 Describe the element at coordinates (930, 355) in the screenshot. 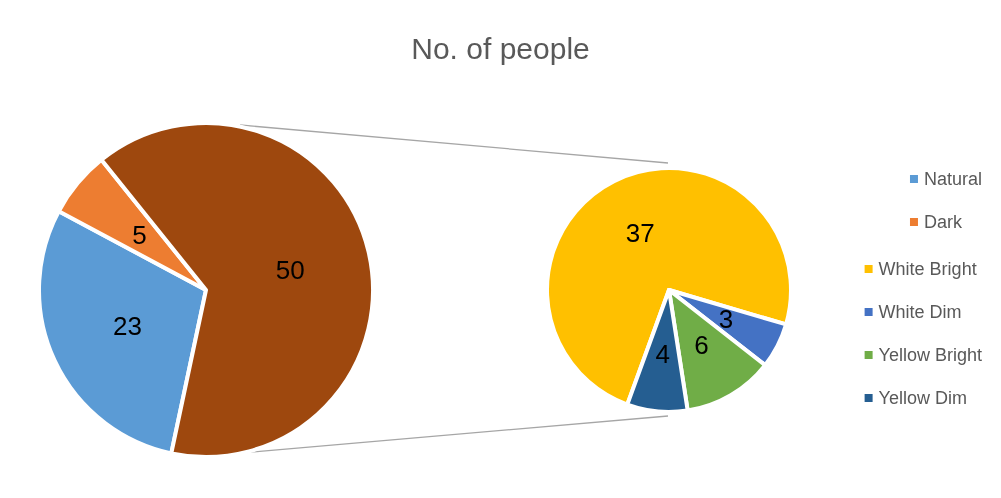

I see `legend-label: Yellow Bright` at that location.